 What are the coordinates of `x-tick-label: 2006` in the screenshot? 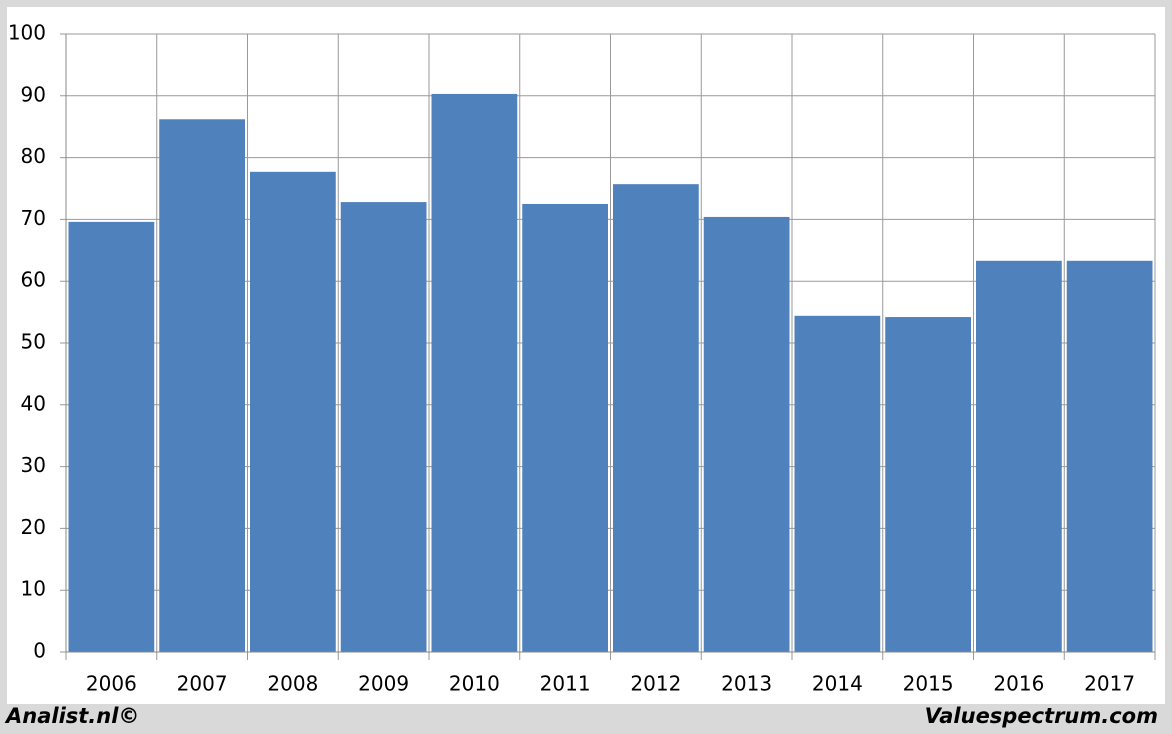 It's located at (111, 684).